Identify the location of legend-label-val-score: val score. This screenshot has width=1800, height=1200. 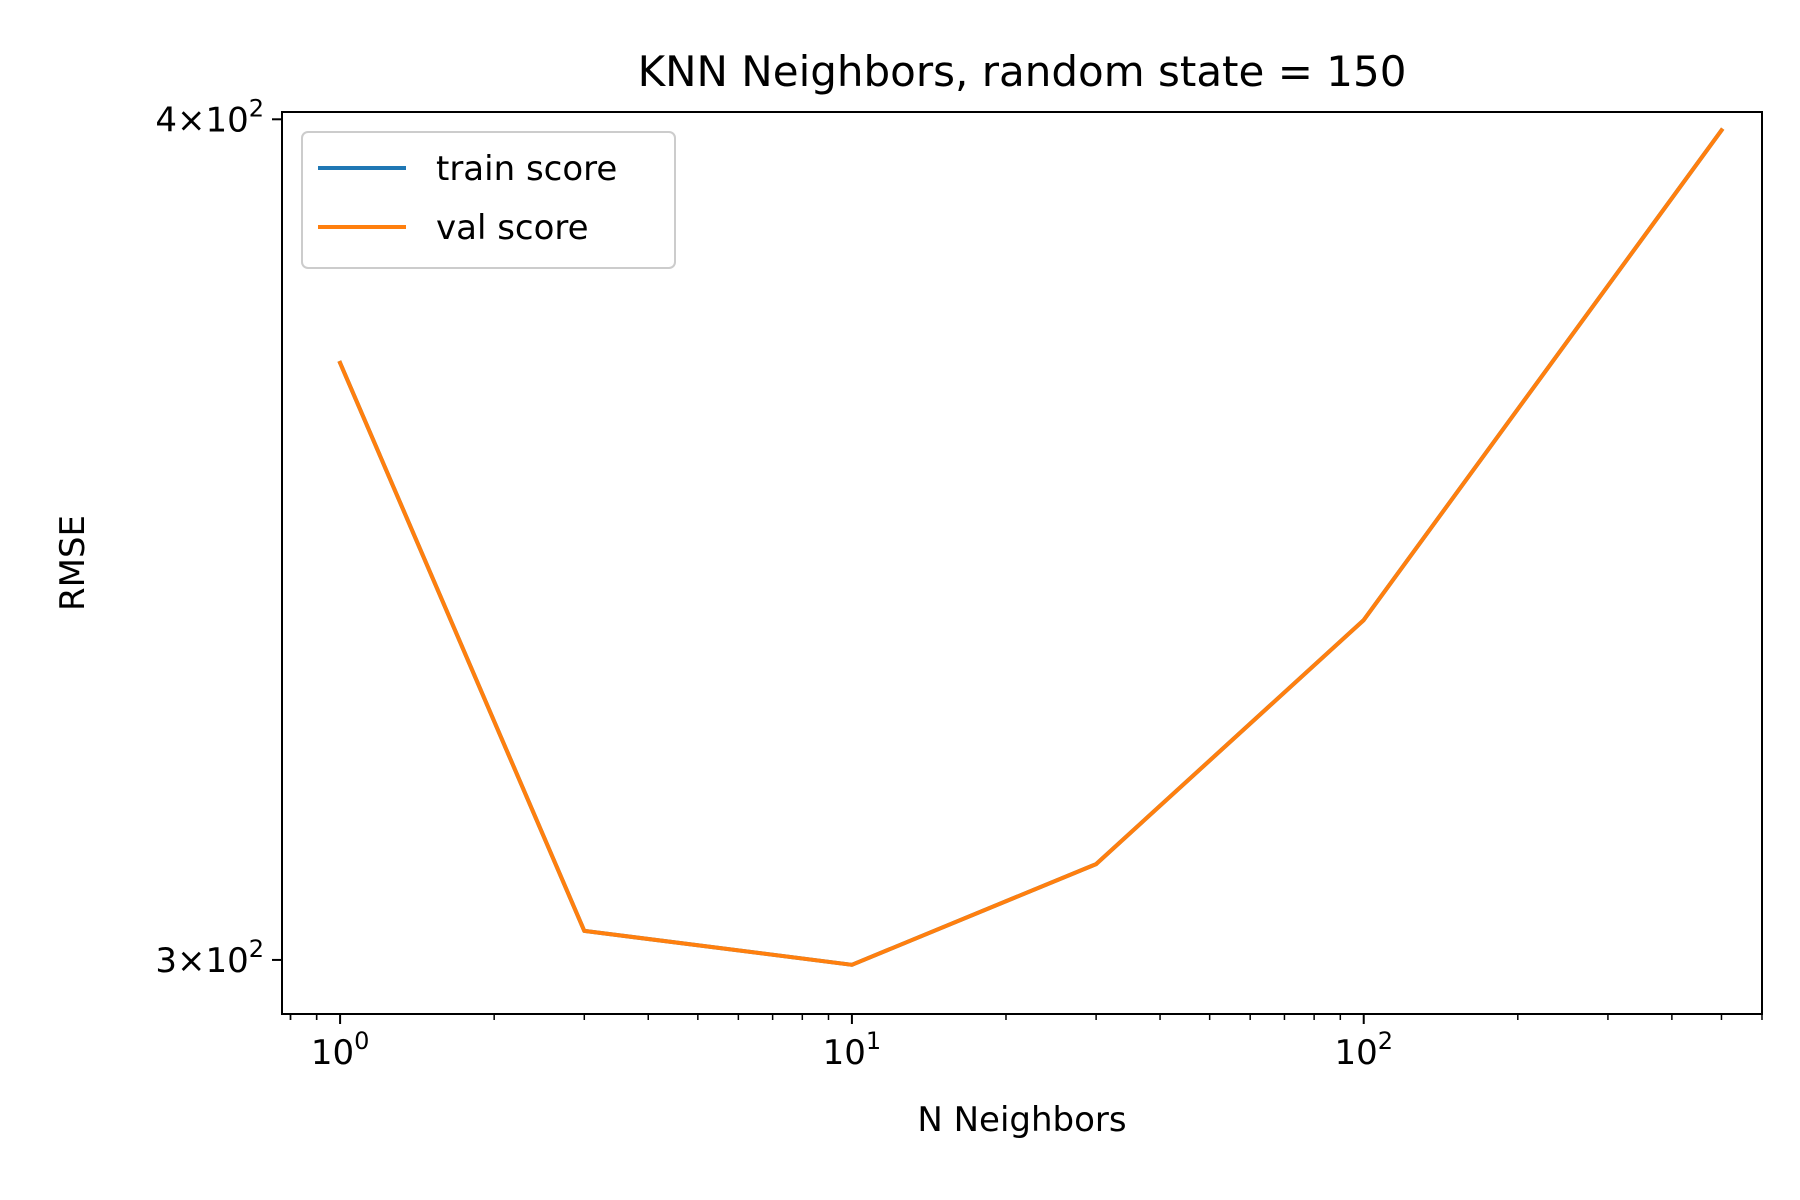
(512, 228).